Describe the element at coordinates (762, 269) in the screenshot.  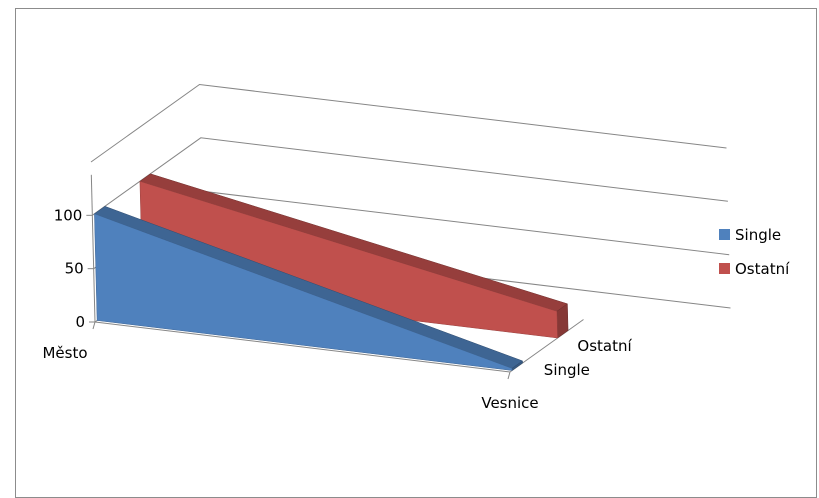
I see `legend-label-1: Ostatní` at that location.